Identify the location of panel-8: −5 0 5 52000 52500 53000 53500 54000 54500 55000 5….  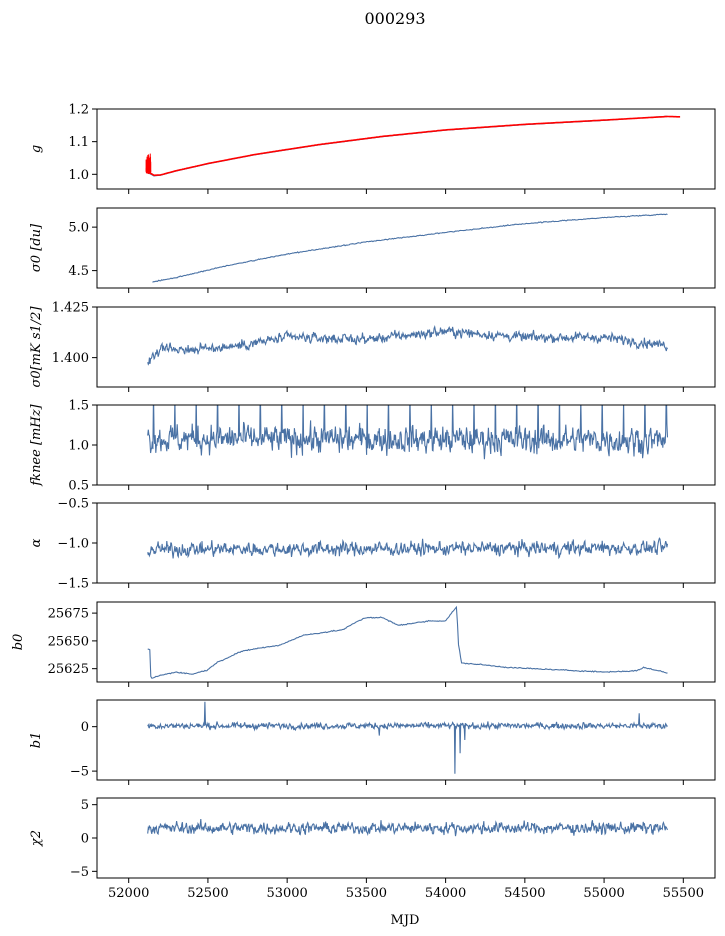
(372, 849).